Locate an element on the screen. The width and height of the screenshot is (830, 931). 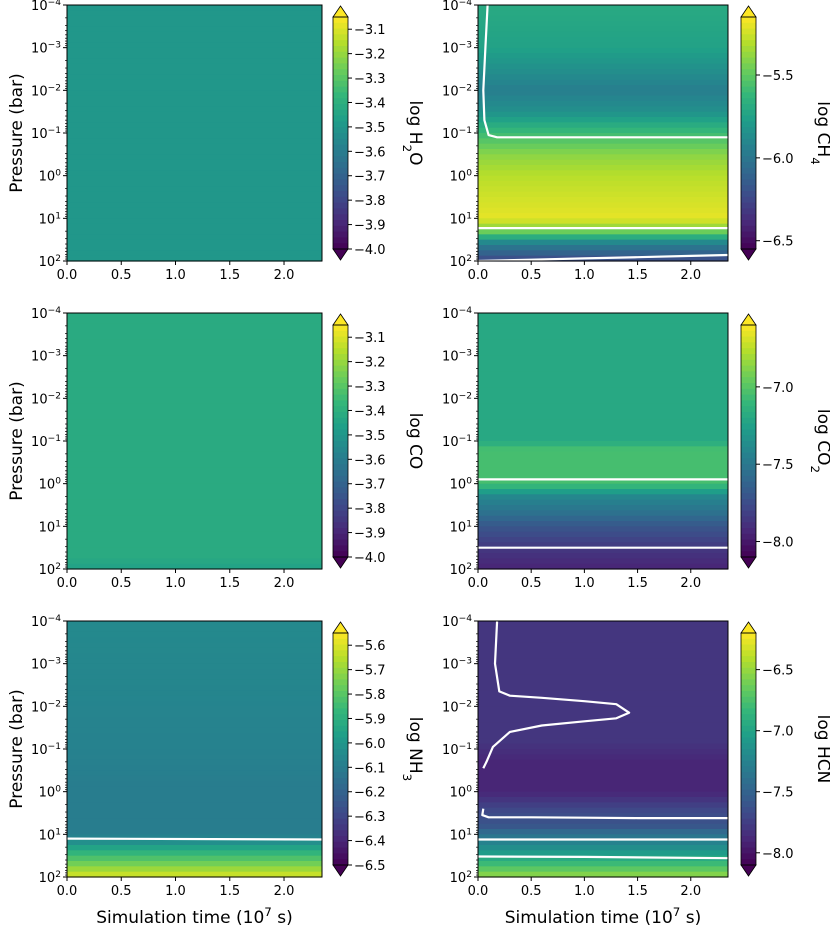
colorbar-label: log CO2 is located at coordinates (819, 441).